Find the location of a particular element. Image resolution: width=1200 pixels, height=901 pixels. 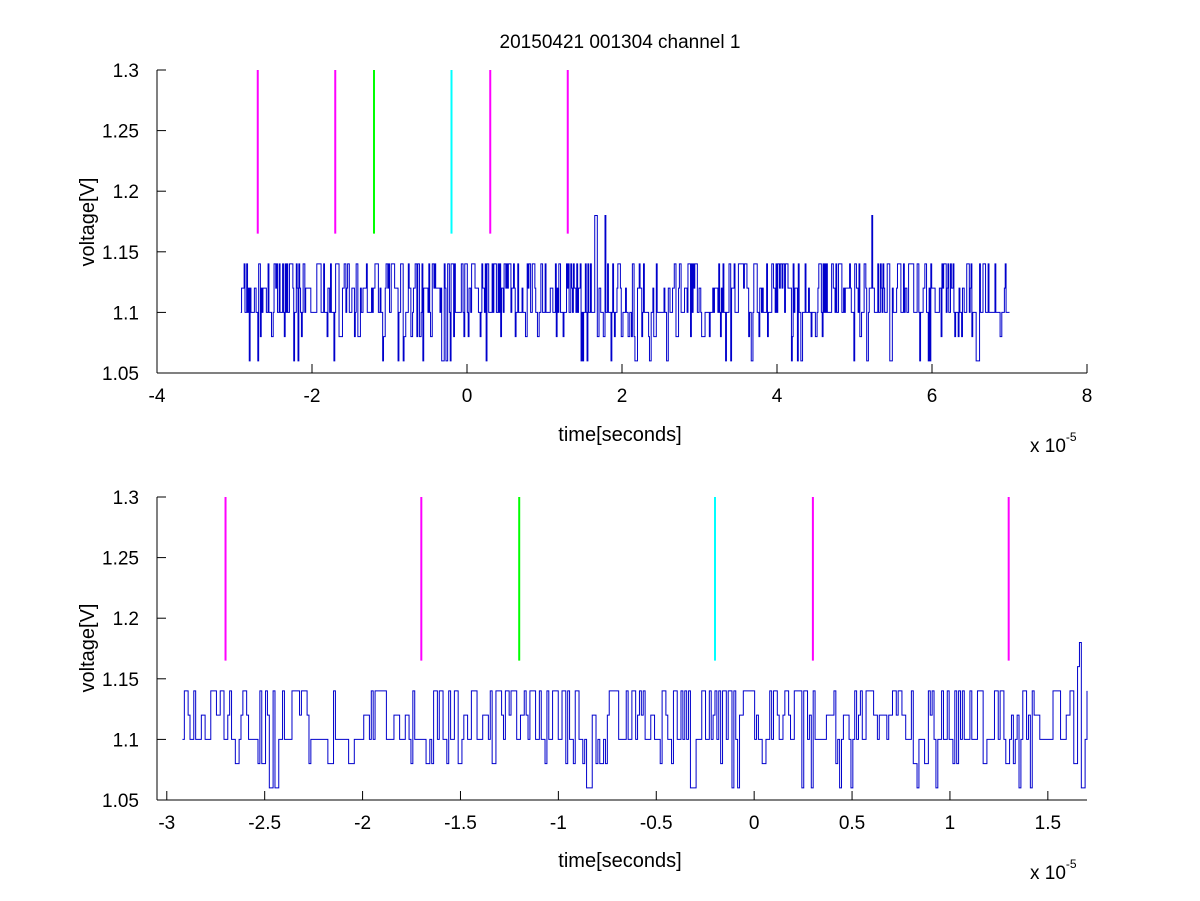

x-tick-label: -2.5 is located at coordinates (264, 823).